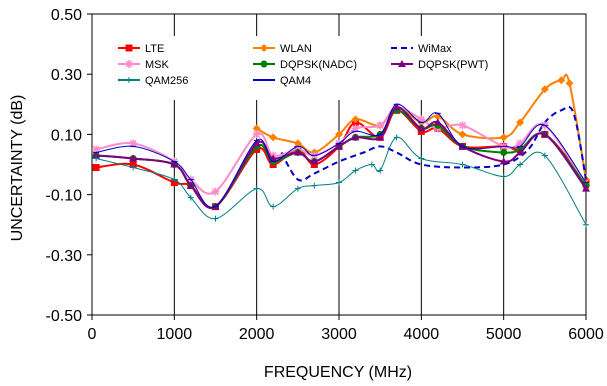 The image size is (607, 386). I want to click on x-tick-label: 2000, so click(257, 334).